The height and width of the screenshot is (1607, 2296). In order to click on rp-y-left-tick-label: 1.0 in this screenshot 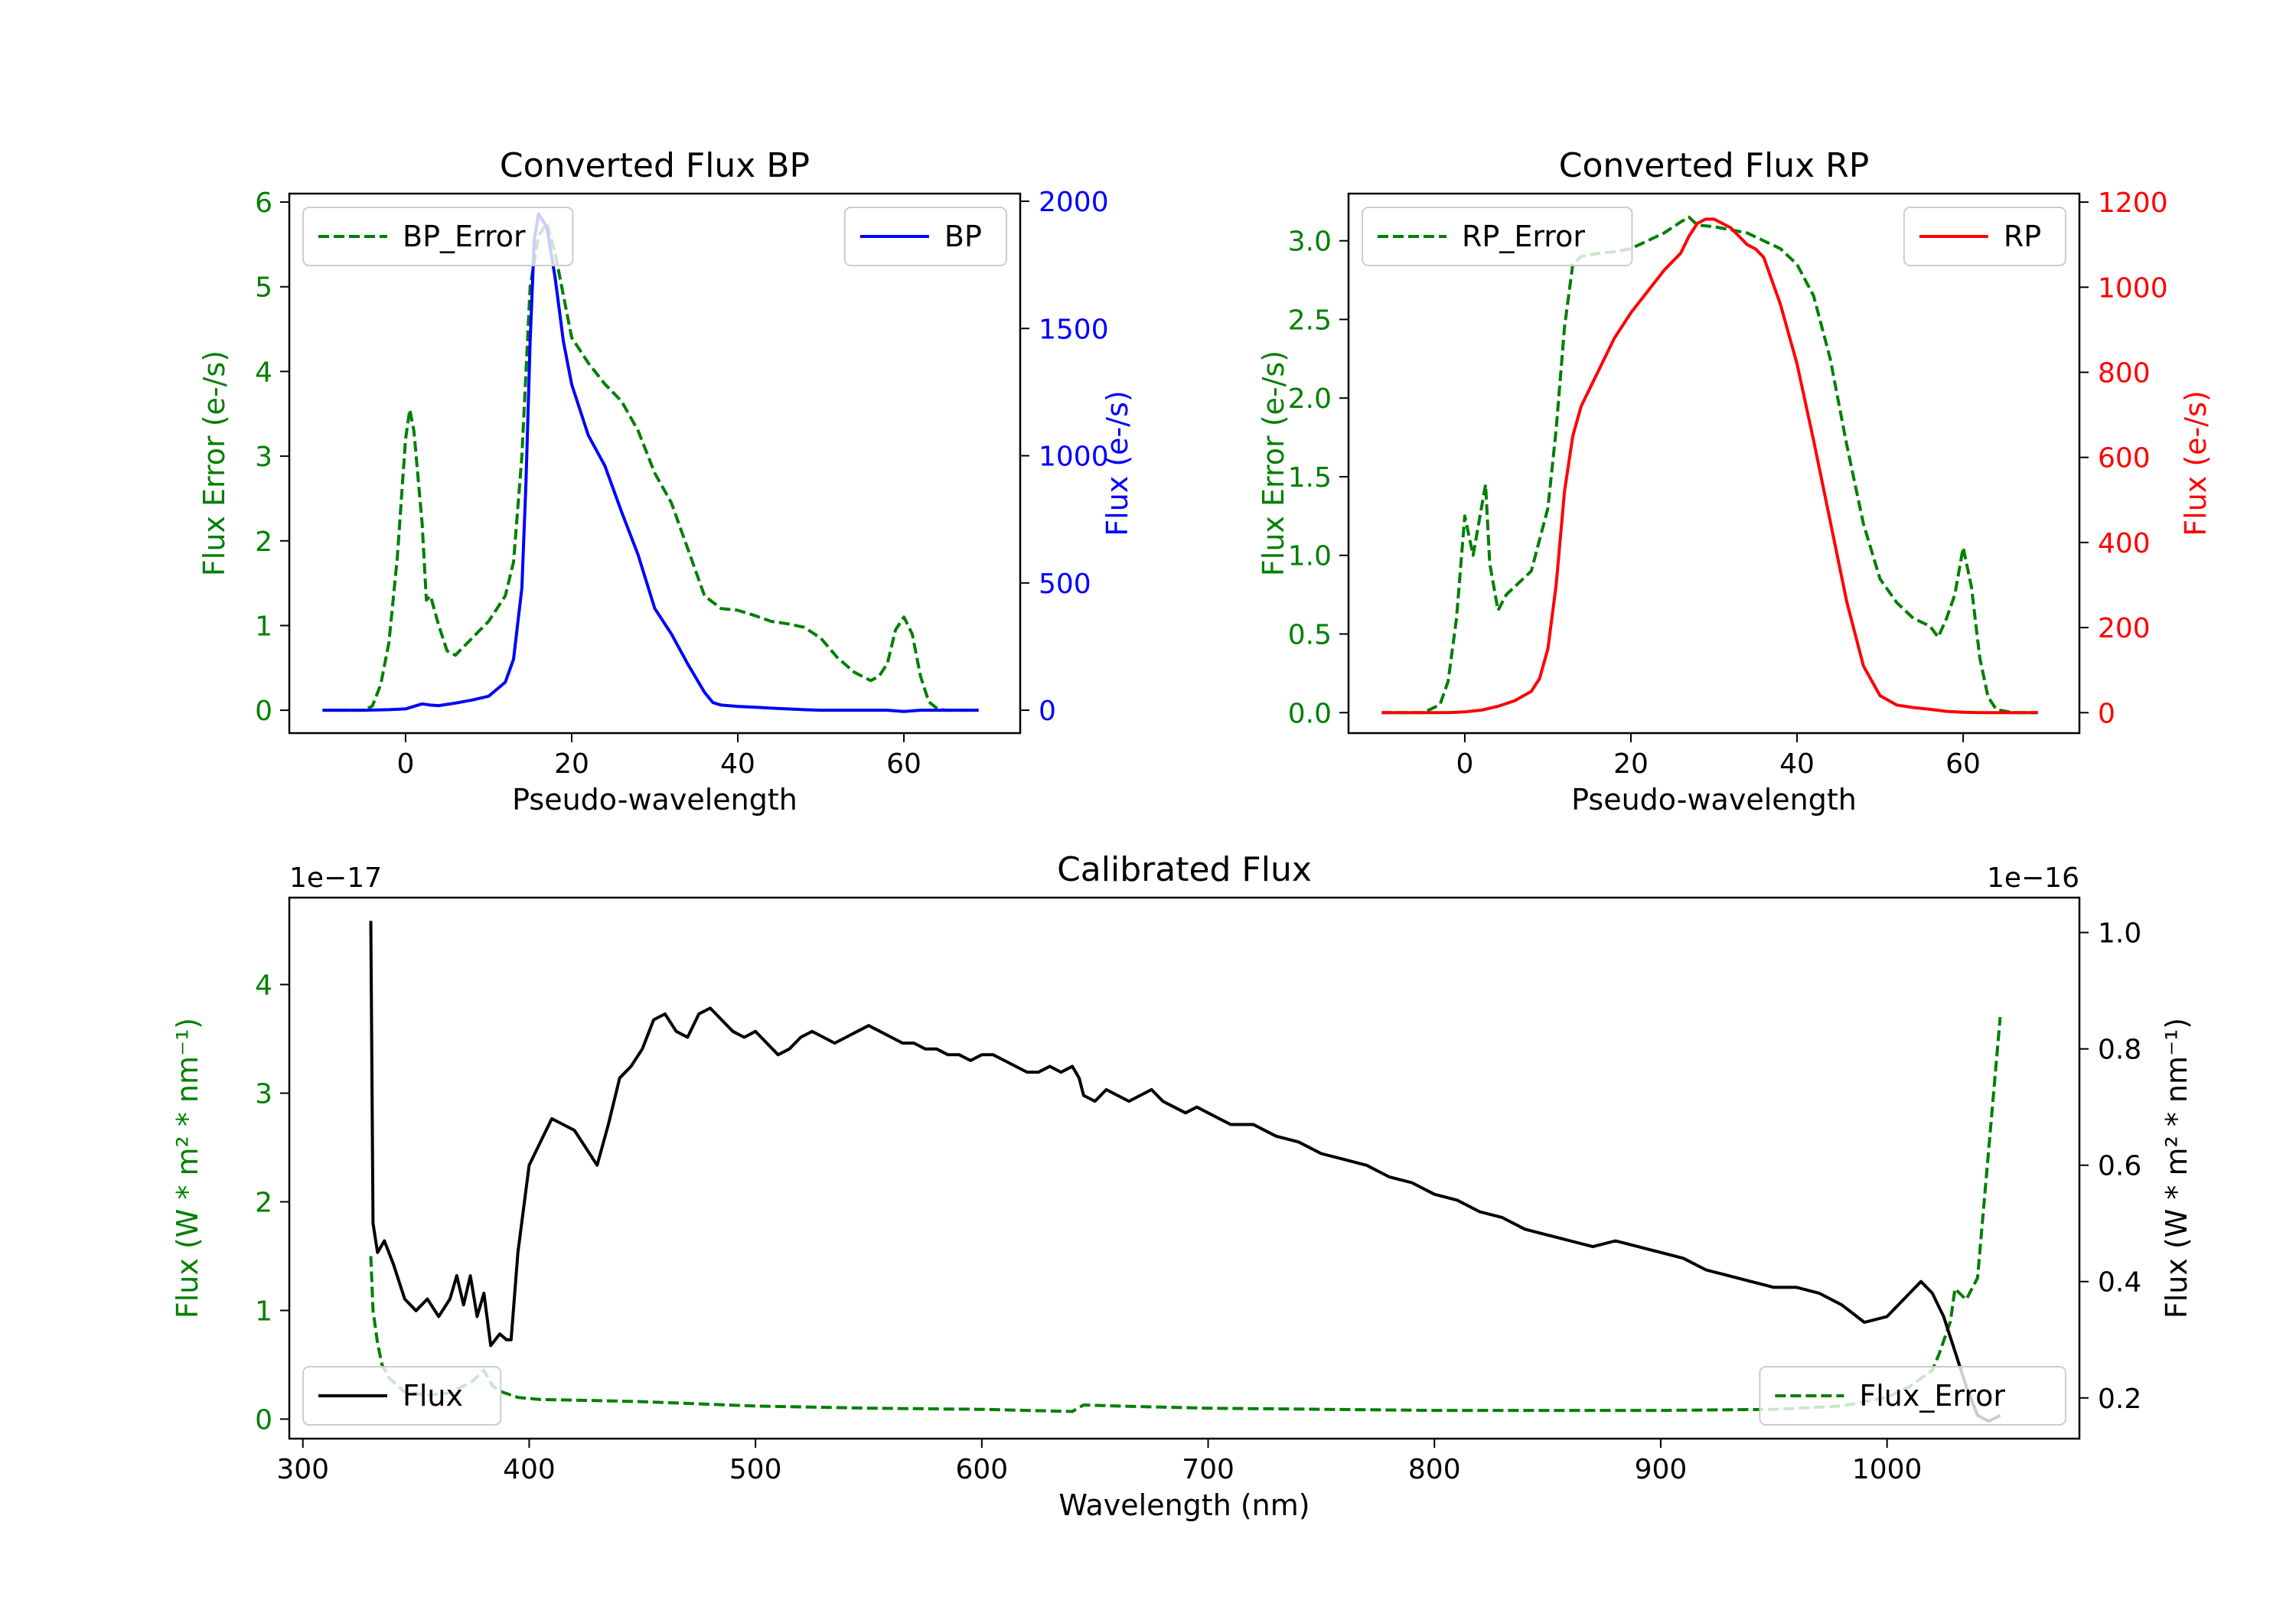, I will do `click(1310, 556)`.